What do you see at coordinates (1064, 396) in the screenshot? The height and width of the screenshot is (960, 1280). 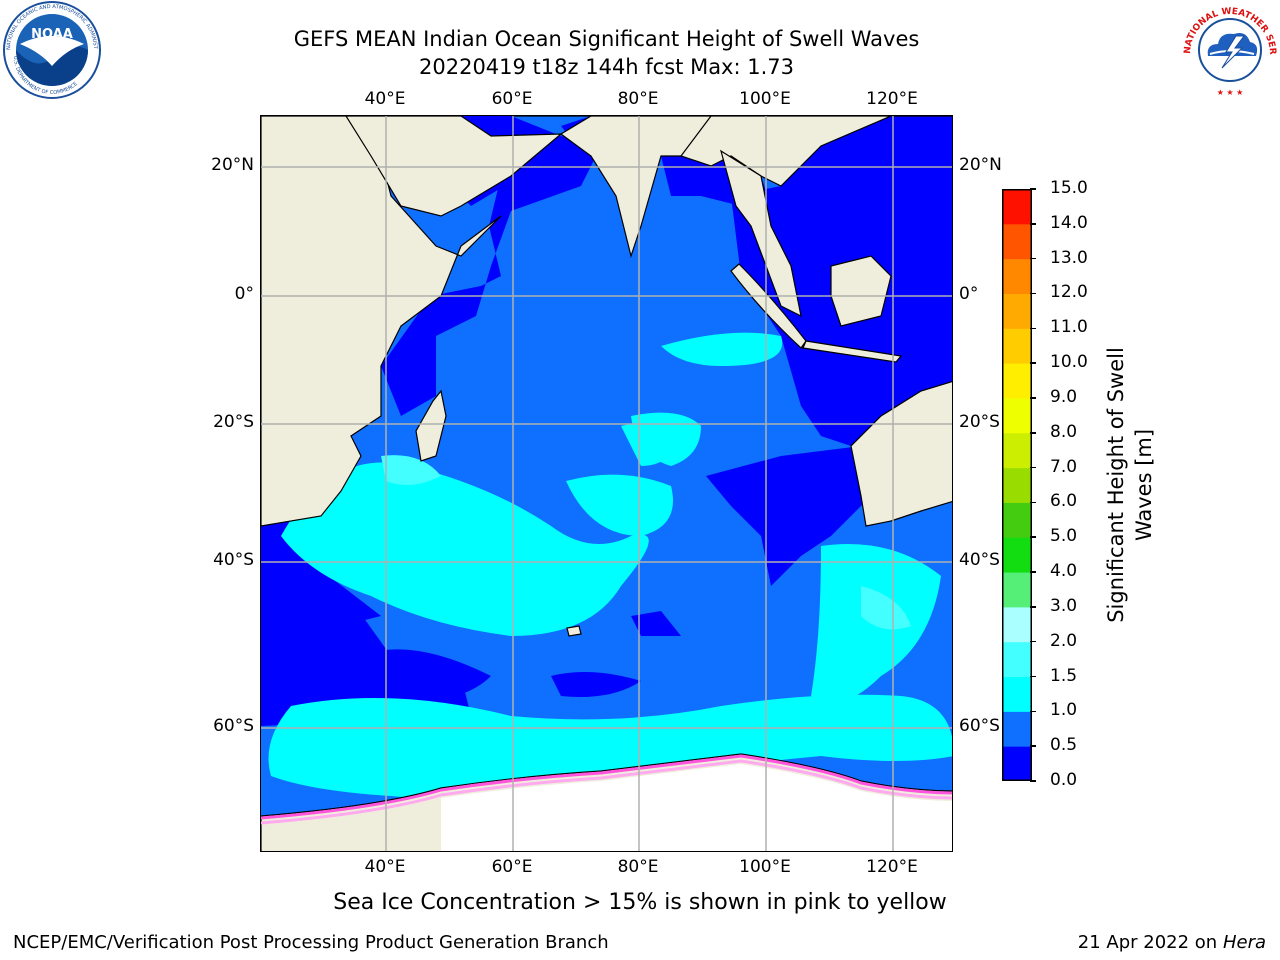 I see `colorbar-tick-label: 9.0` at bounding box center [1064, 396].